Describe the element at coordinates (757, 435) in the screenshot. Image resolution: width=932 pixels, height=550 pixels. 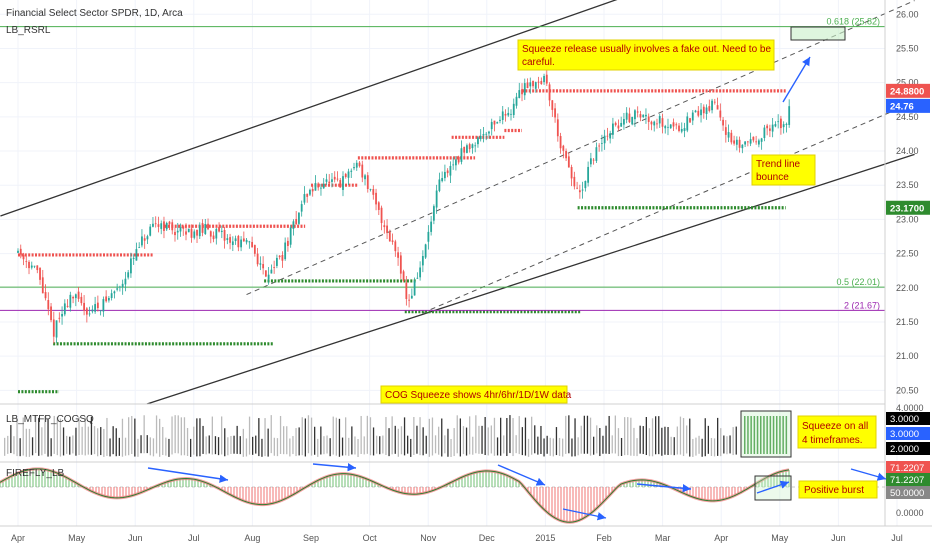
I see `squeeze-bar-green` at that location.